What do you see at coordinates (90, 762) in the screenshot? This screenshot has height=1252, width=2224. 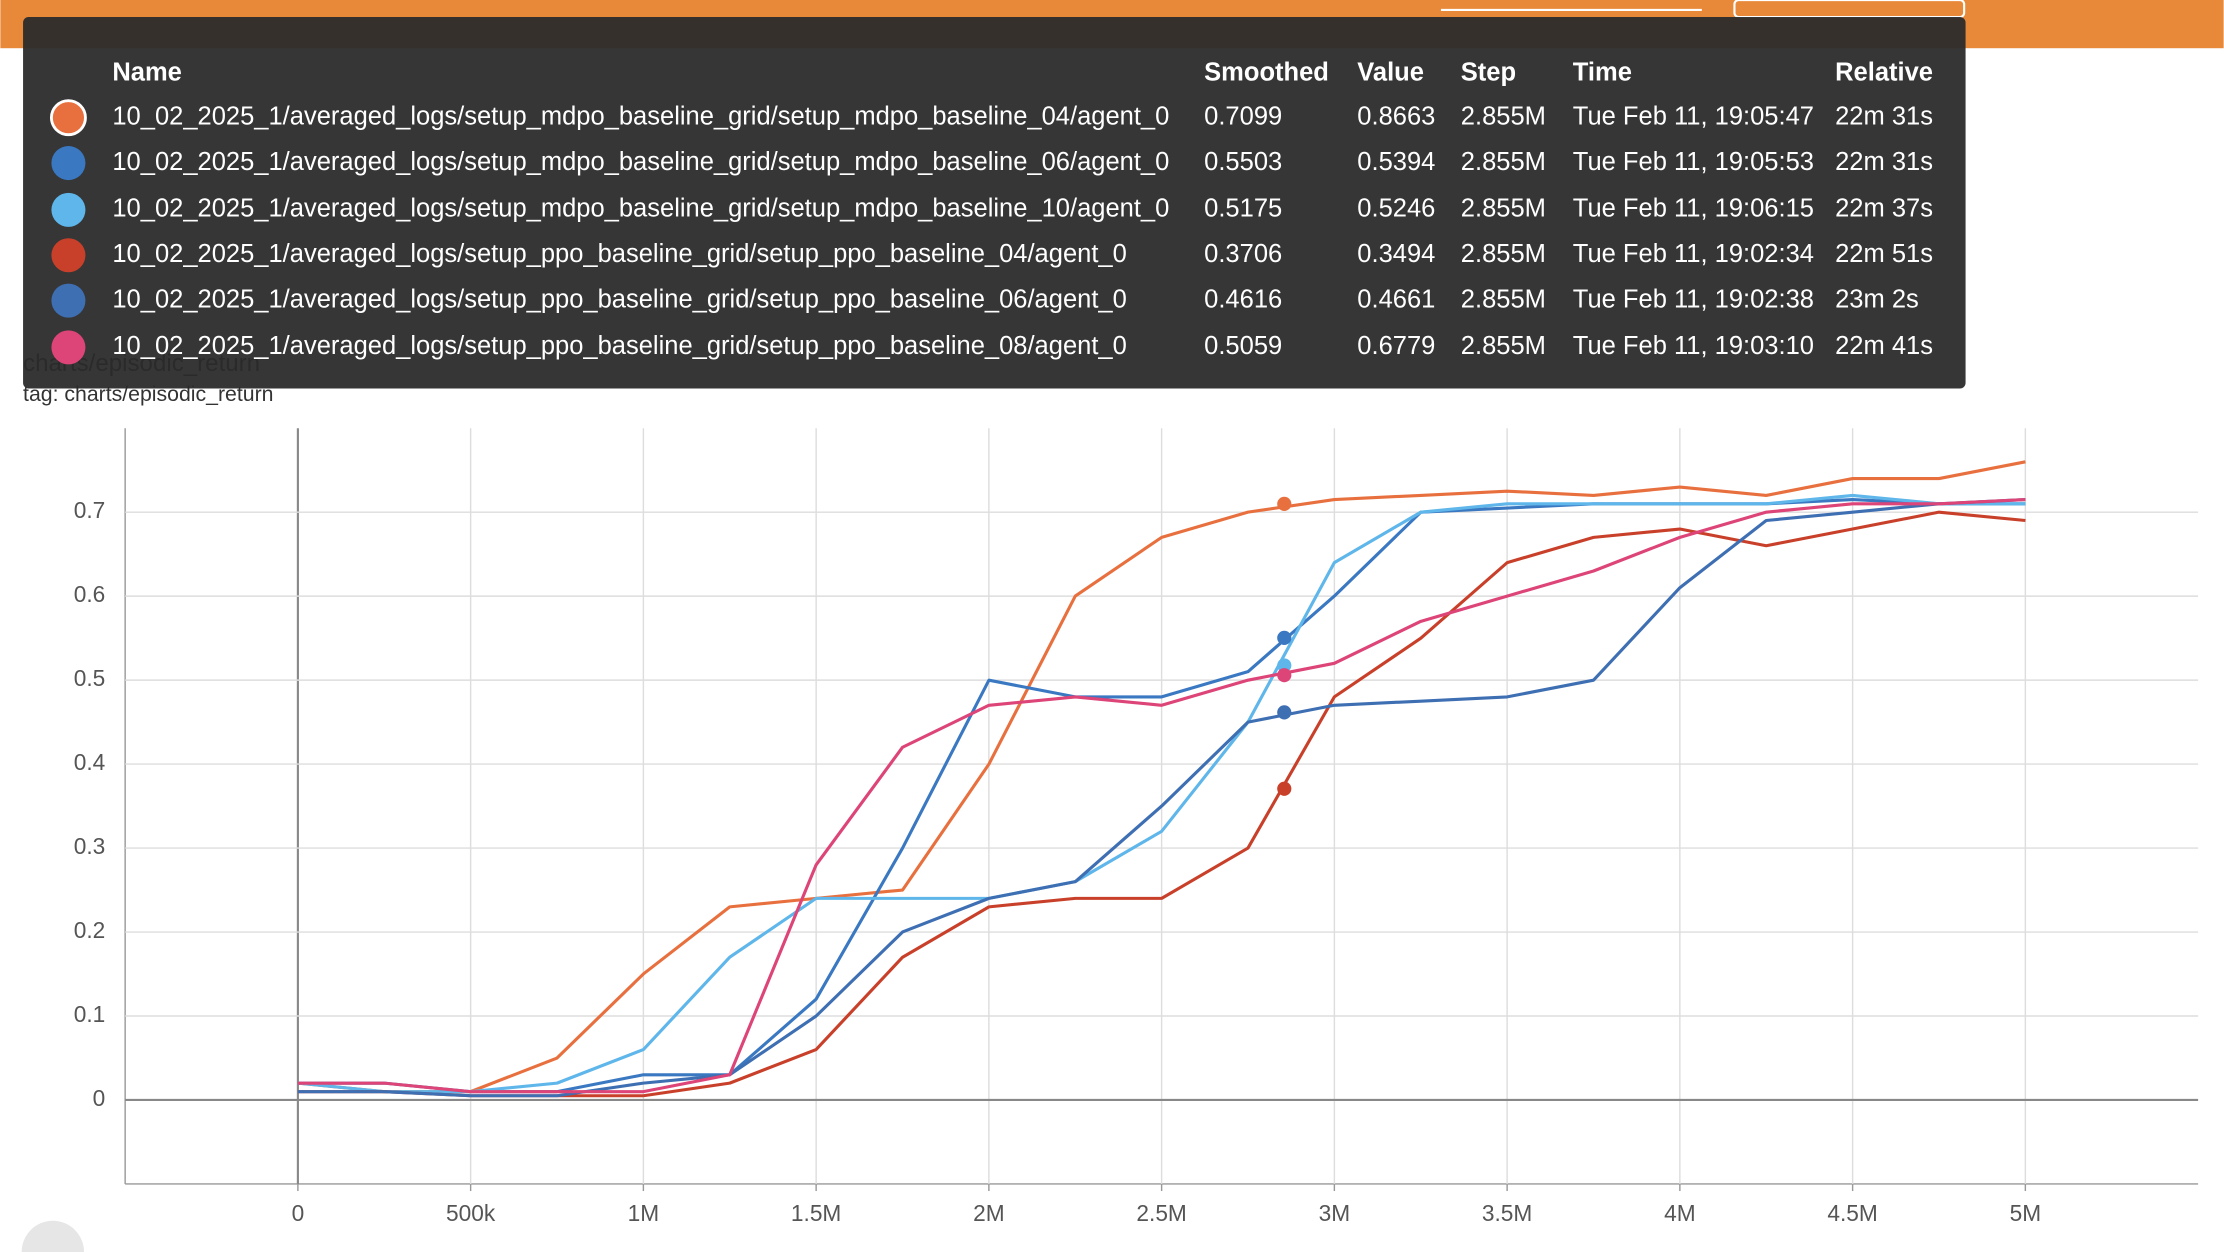 I see `y-tick-label: 0.4` at bounding box center [90, 762].